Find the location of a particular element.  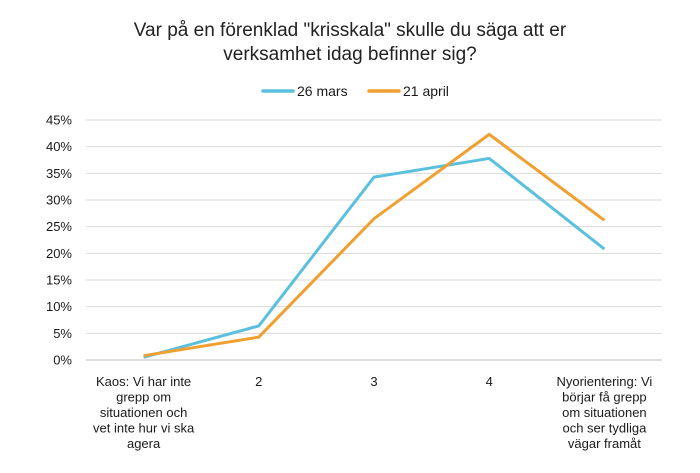

y-tick-label: 45% is located at coordinates (59, 120).